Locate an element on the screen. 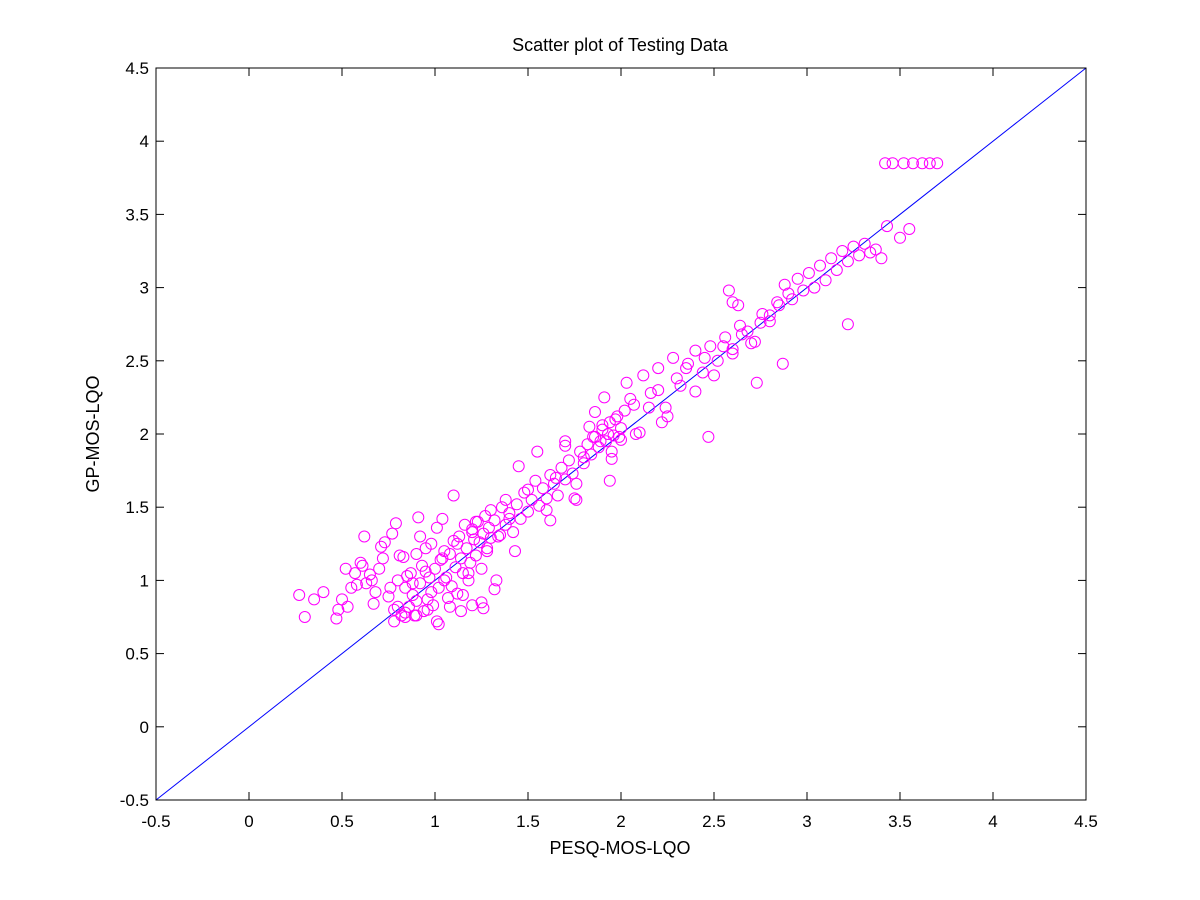 This screenshot has width=1200, height=900. y-tick-label: 2 is located at coordinates (144, 434).